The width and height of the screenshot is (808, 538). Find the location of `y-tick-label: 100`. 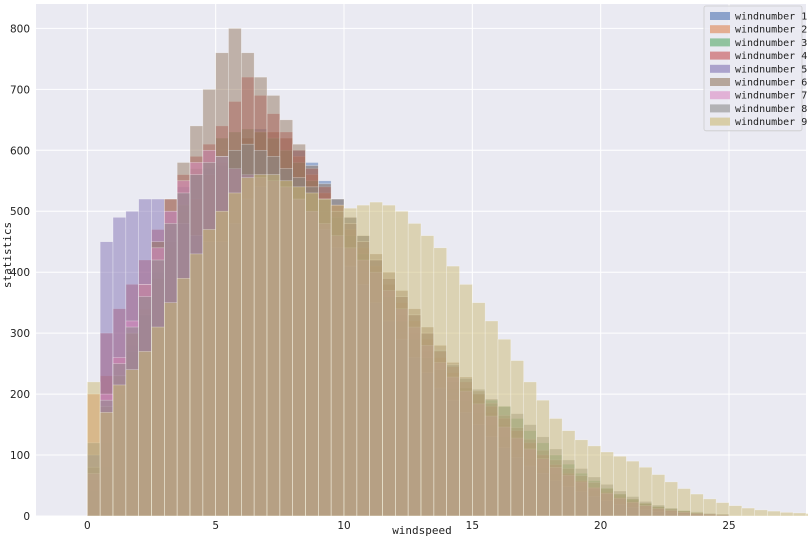

y-tick-label: 100 is located at coordinates (20, 456).